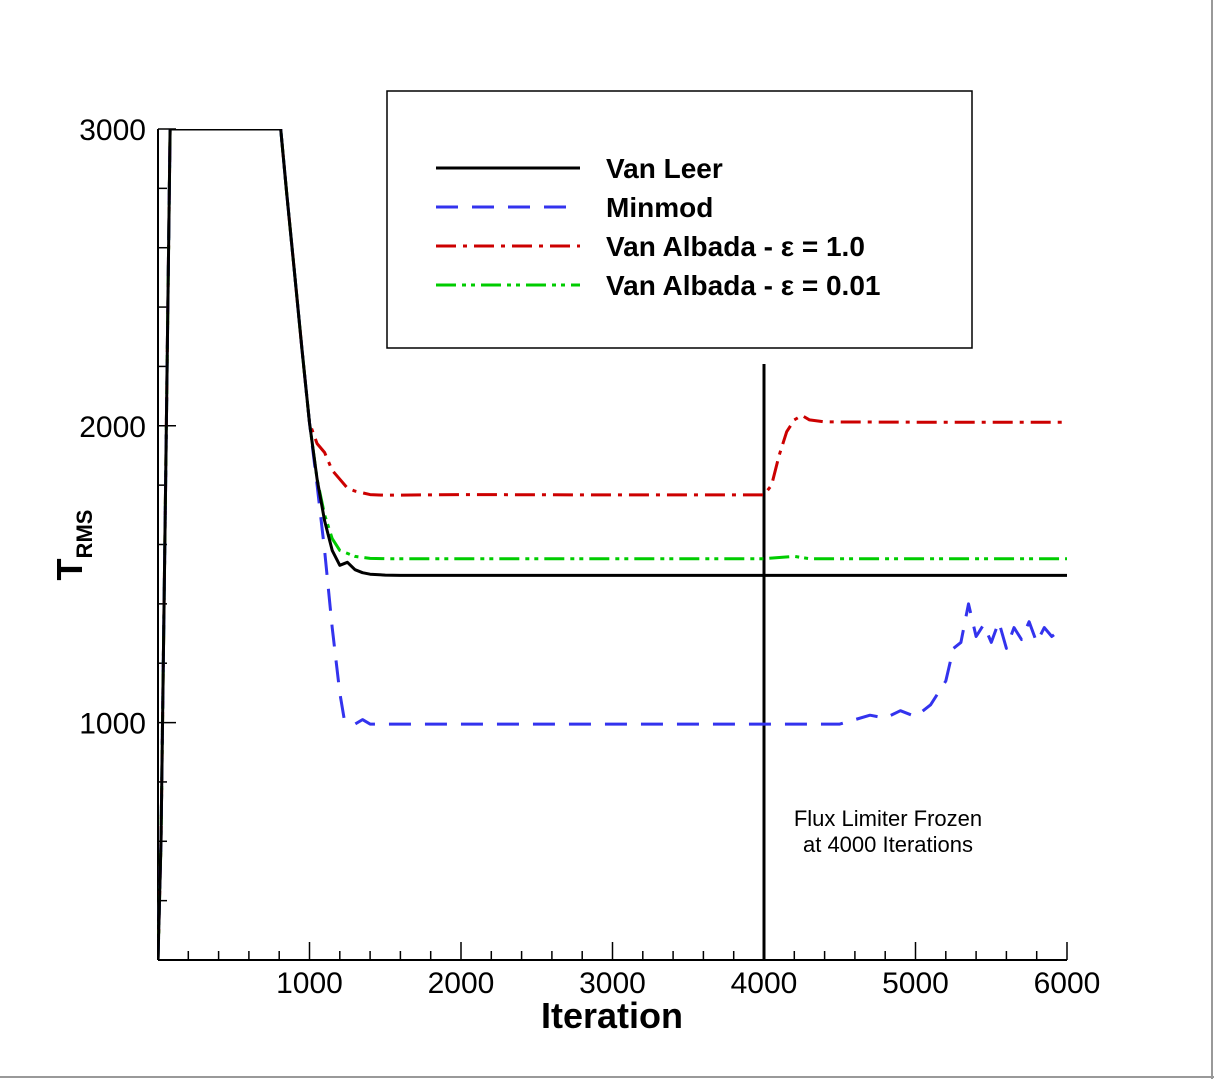 This screenshot has width=1214, height=1079. What do you see at coordinates (612, 983) in the screenshot?
I see `x-tick-label: 3000` at bounding box center [612, 983].